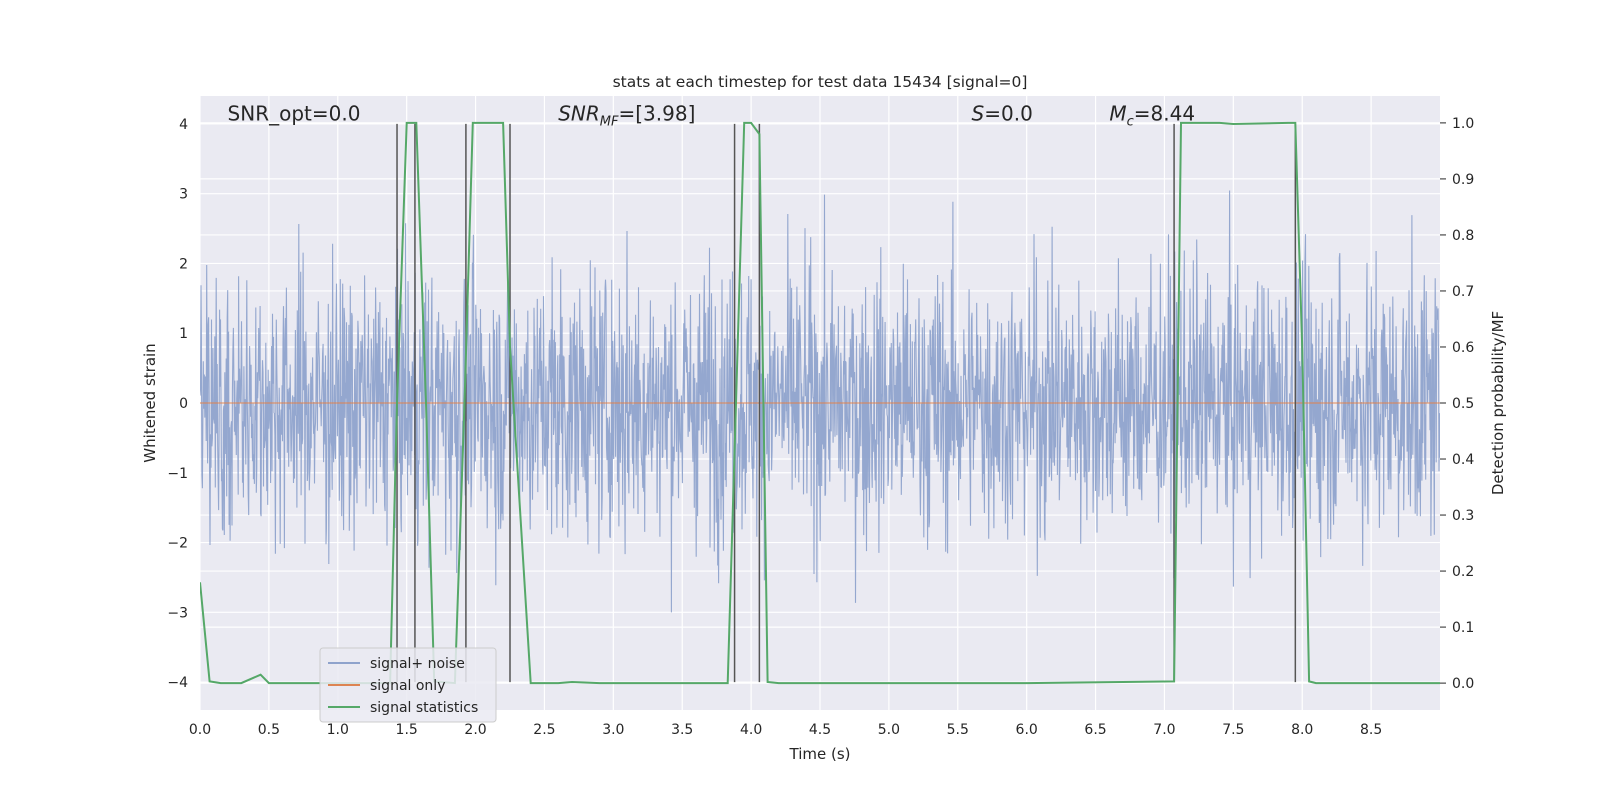 The image size is (1600, 804). Describe the element at coordinates (751, 730) in the screenshot. I see `x-tick-label: 4.0` at that location.